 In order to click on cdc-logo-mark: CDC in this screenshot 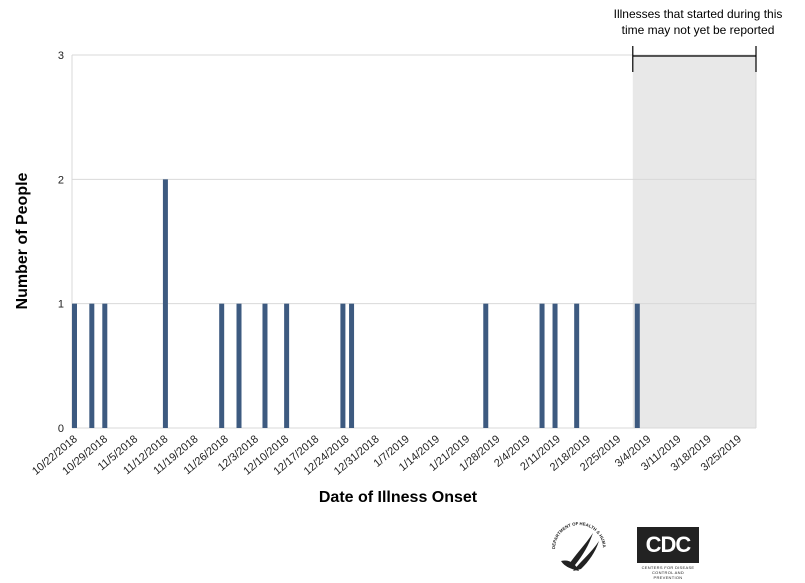, I will do `click(668, 545)`.